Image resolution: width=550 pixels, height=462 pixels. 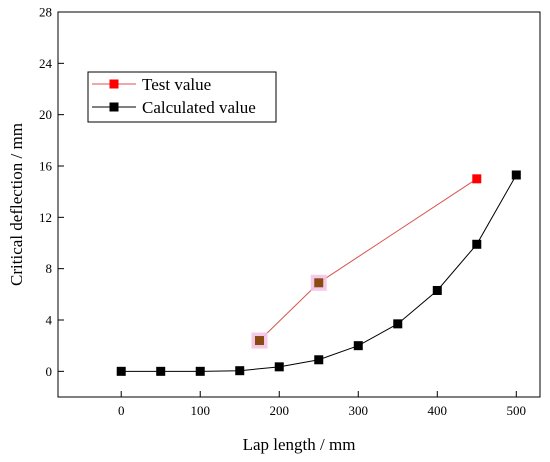 I want to click on series-line, so click(x=368, y=259).